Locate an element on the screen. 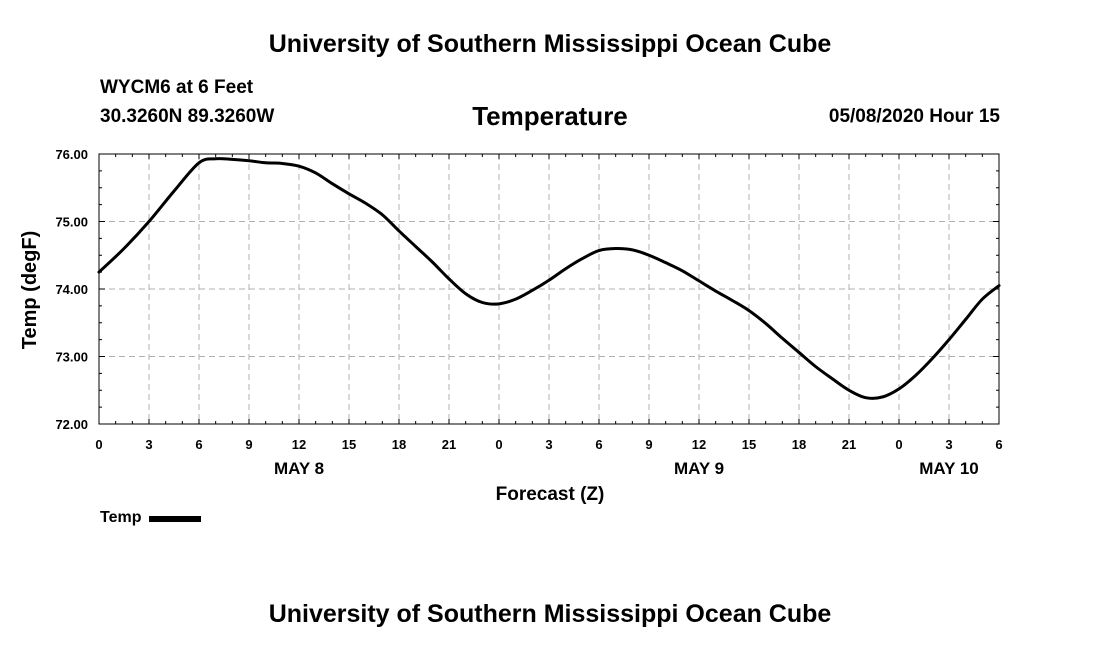  legend-label: Temp is located at coordinates (121, 517).